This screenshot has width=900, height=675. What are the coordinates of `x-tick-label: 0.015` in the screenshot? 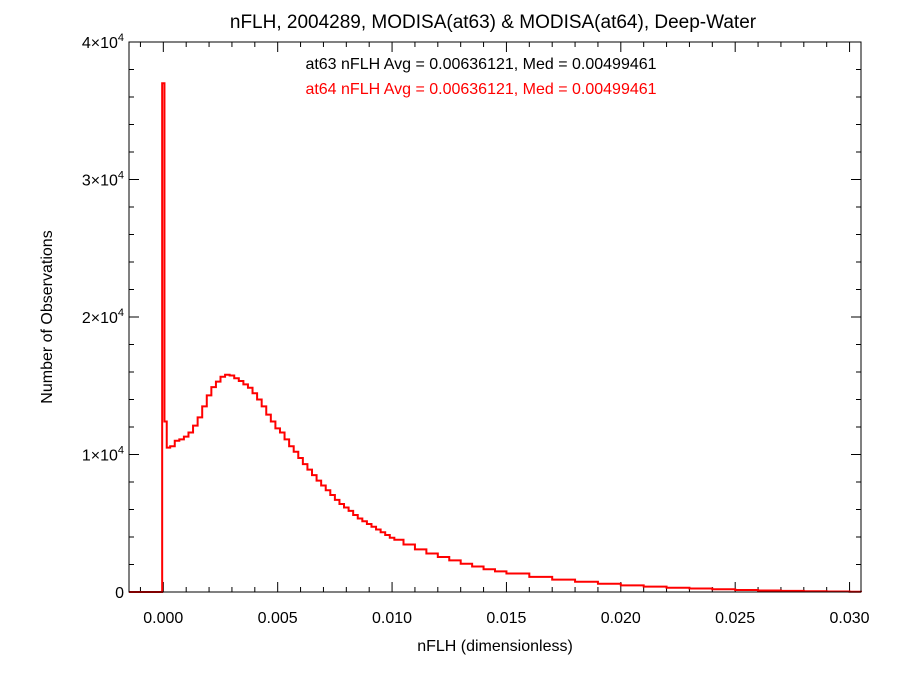 It's located at (506, 618).